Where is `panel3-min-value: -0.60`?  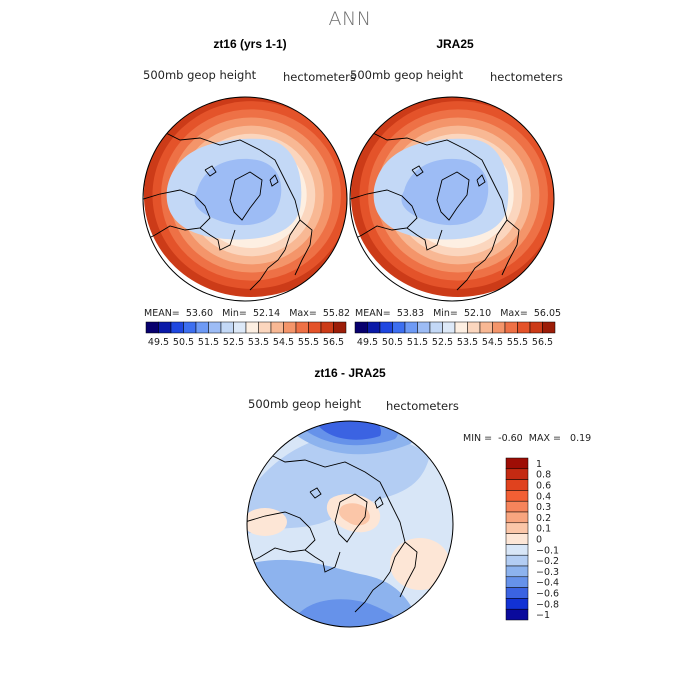 panel3-min-value: -0.60 is located at coordinates (510, 438).